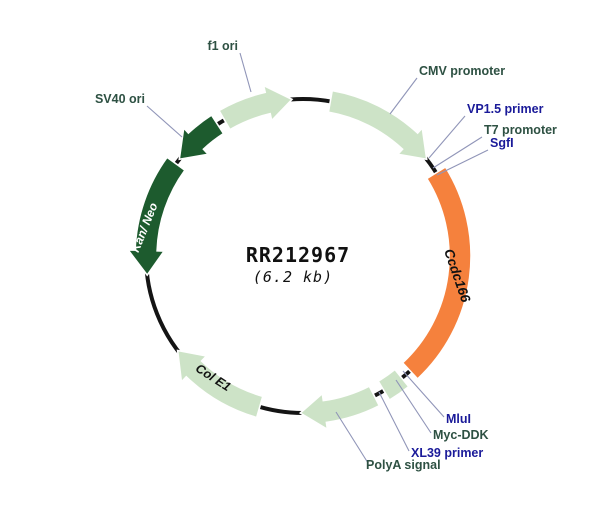 This screenshot has height=512, width=600. What do you see at coordinates (164, 121) in the screenshot?
I see `leader-line-sv40-ori` at bounding box center [164, 121].